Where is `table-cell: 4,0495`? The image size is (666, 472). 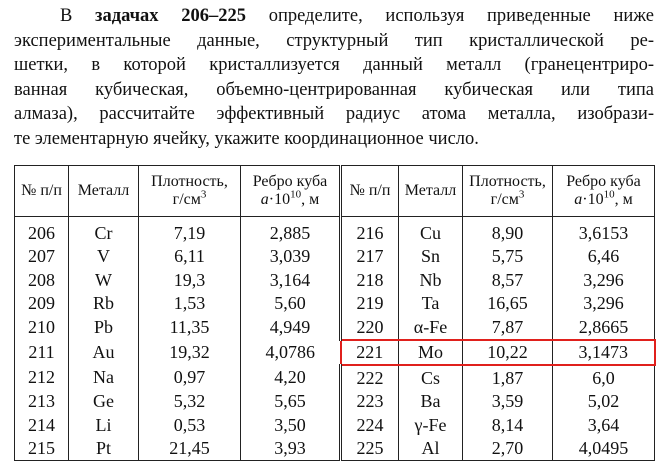 table-cell: 4,0495 is located at coordinates (603, 448).